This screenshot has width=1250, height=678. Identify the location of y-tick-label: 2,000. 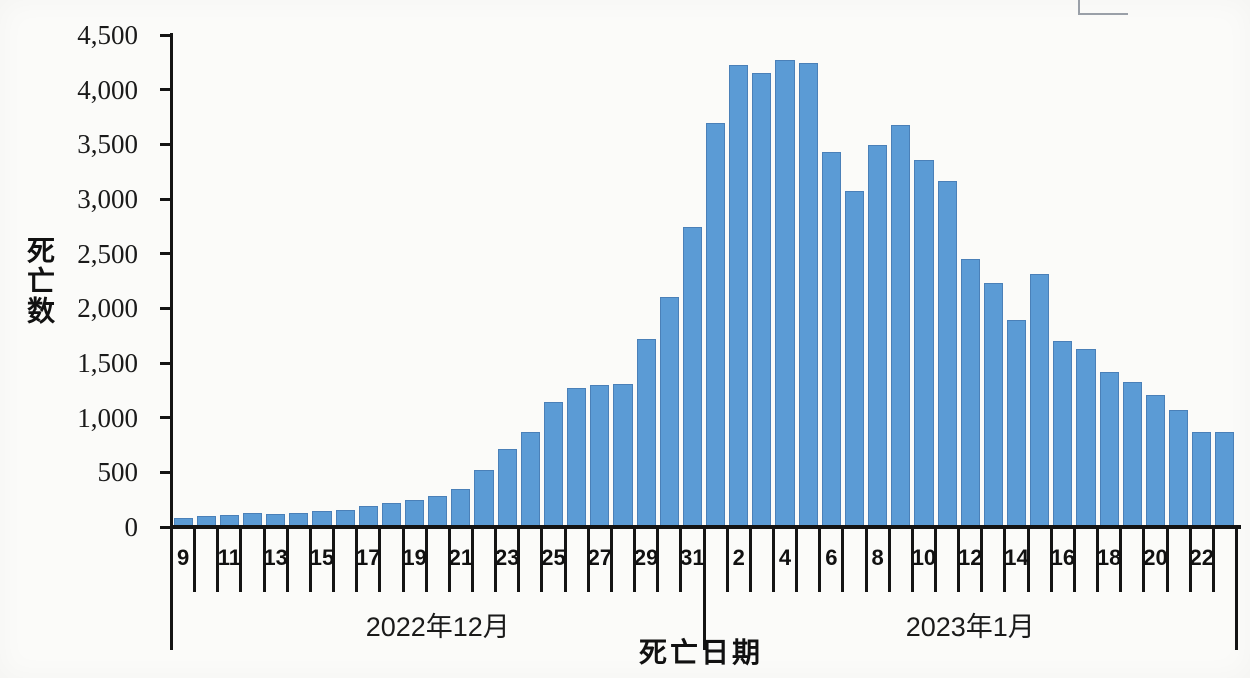
(107, 308).